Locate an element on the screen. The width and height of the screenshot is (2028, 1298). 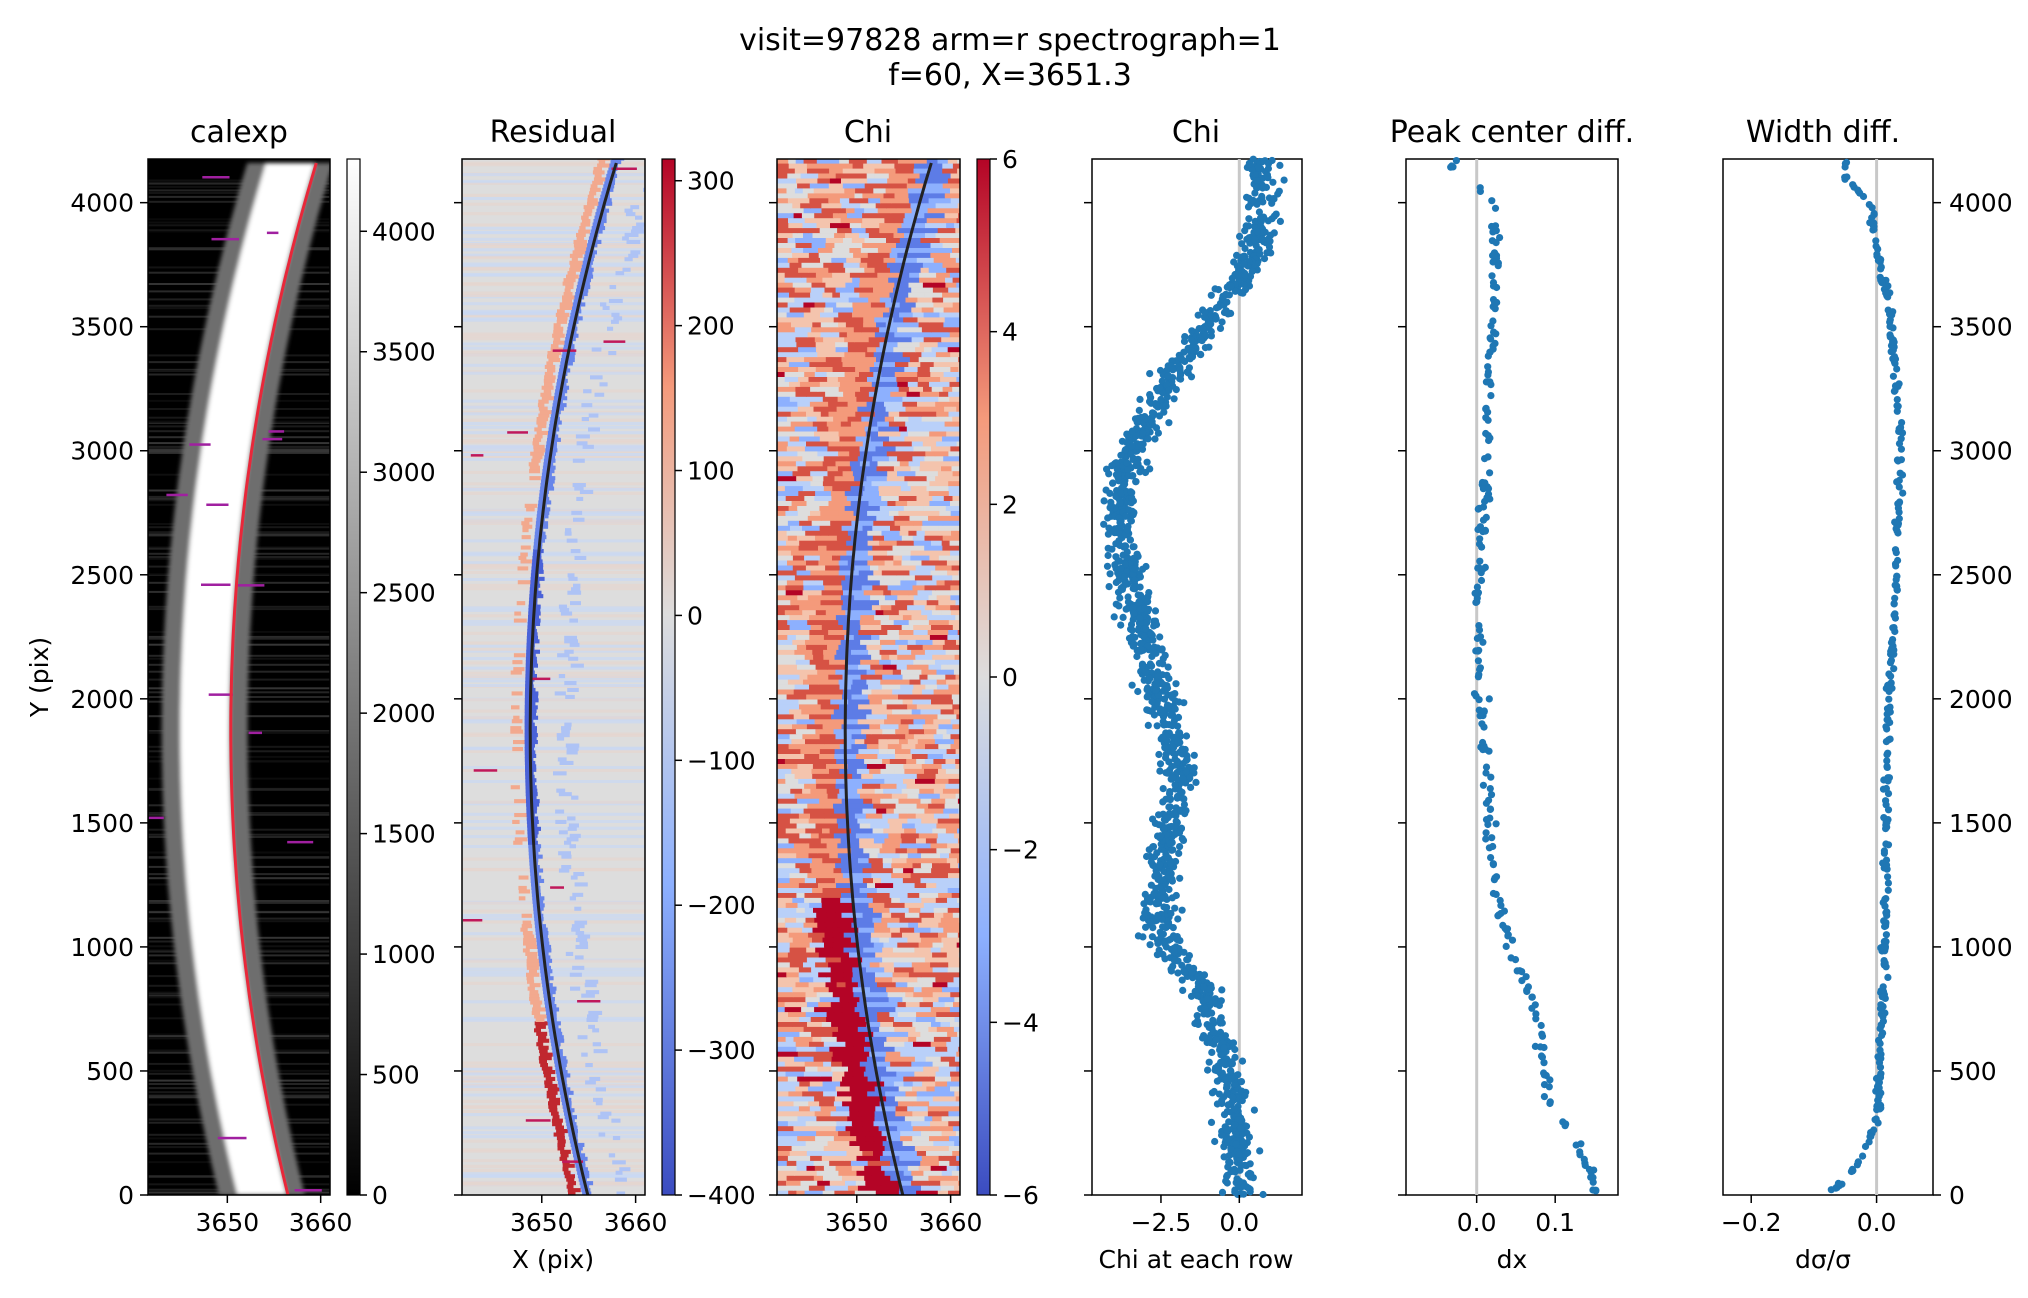
calexp-bad-pixel-mark is located at coordinates (200, 444).